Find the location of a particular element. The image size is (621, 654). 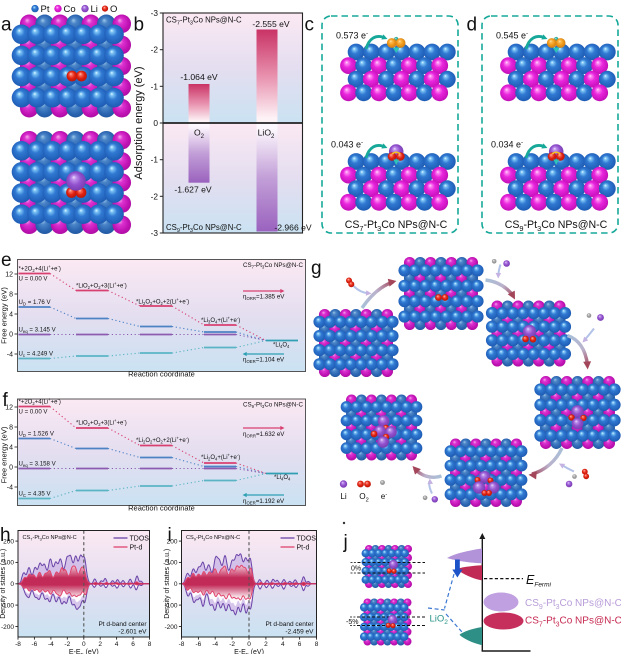

svg-text: Pt is located at coordinates (45, 9).